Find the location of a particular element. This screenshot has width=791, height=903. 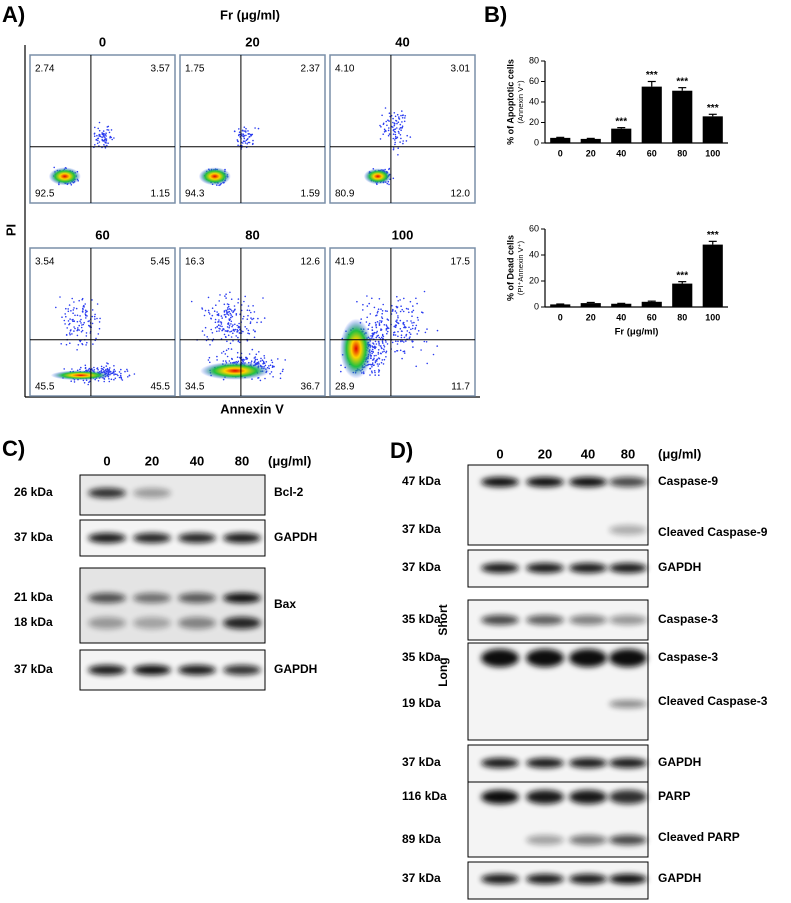

plot-title: 100 is located at coordinates (403, 234).